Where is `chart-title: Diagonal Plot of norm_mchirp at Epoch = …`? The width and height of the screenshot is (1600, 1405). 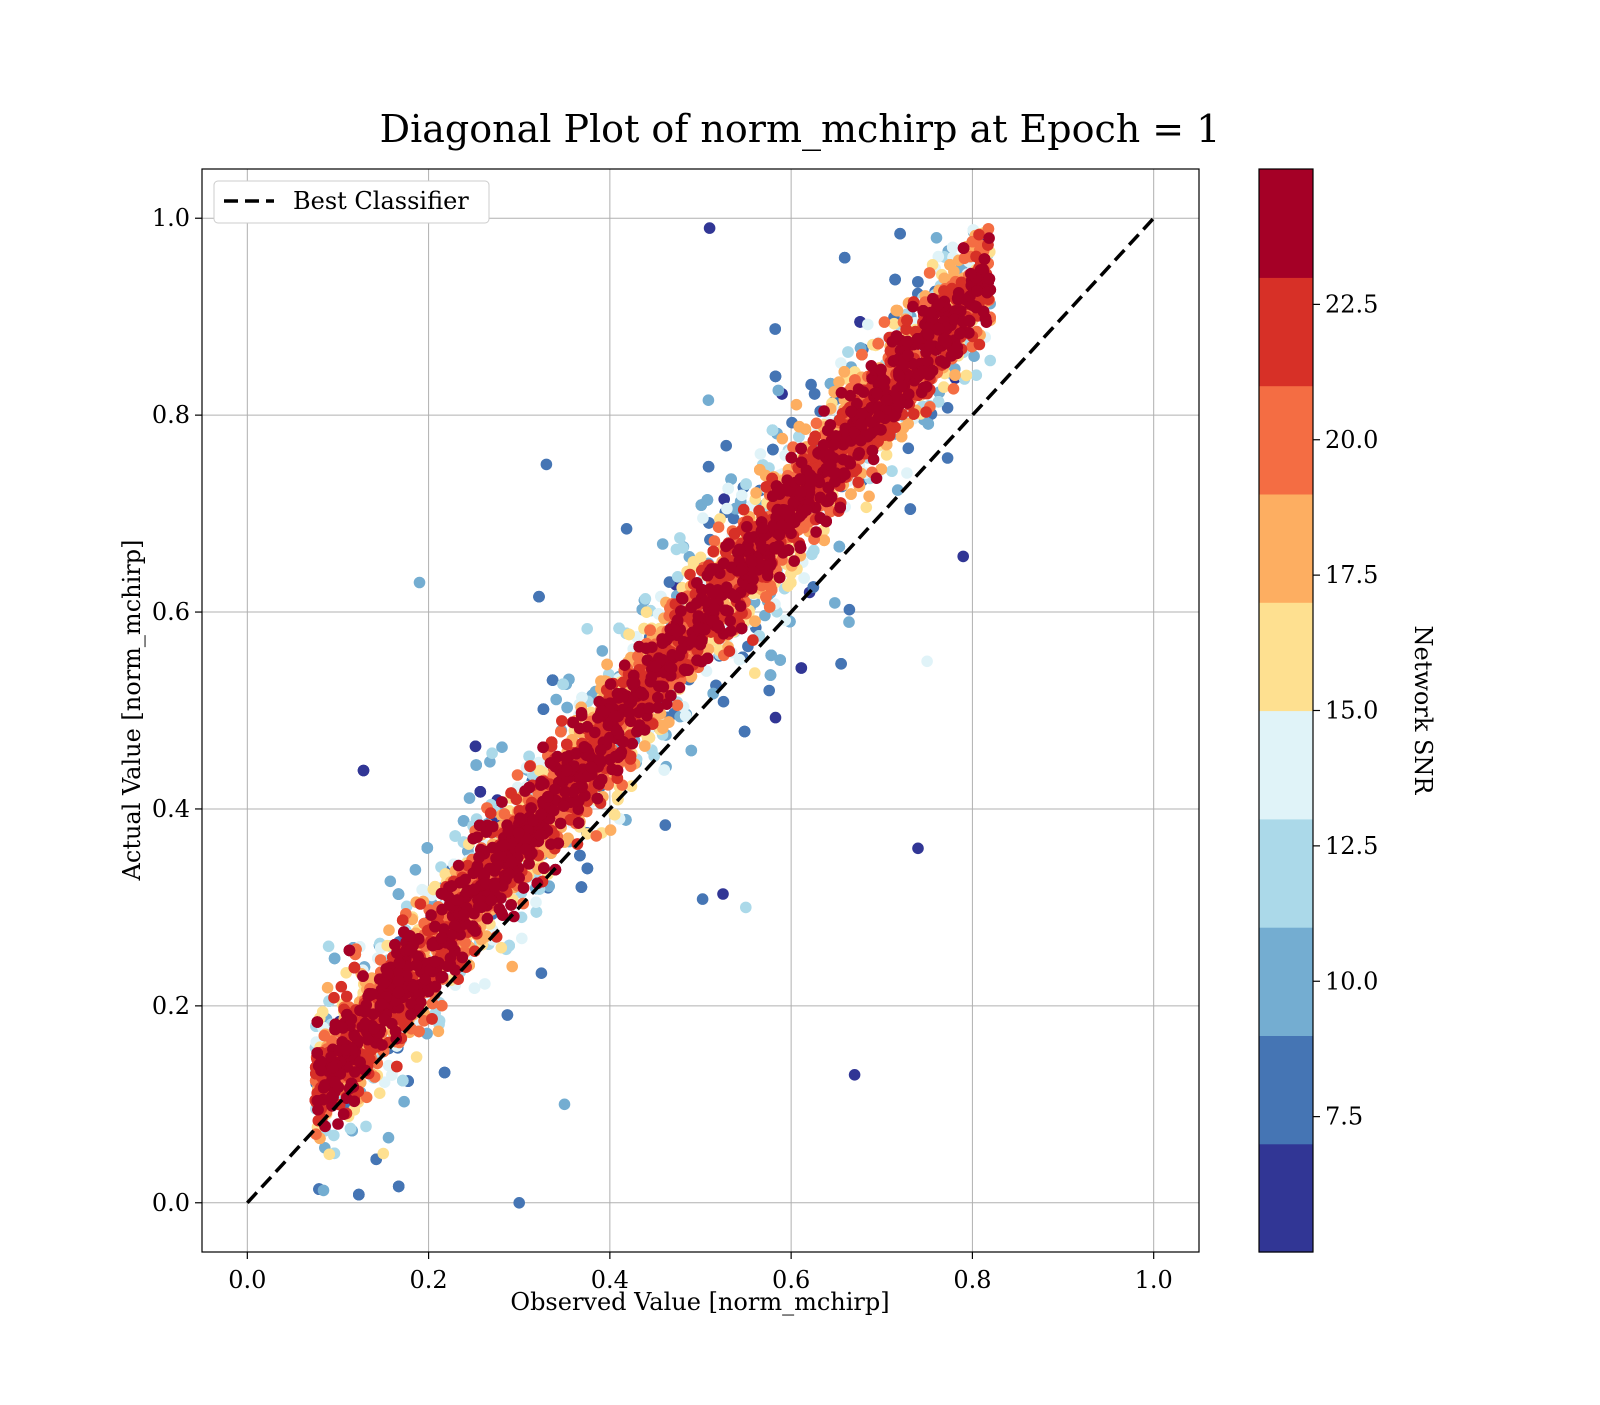 chart-title: Diagonal Plot of norm_mchirp at Epoch = … is located at coordinates (800, 129).